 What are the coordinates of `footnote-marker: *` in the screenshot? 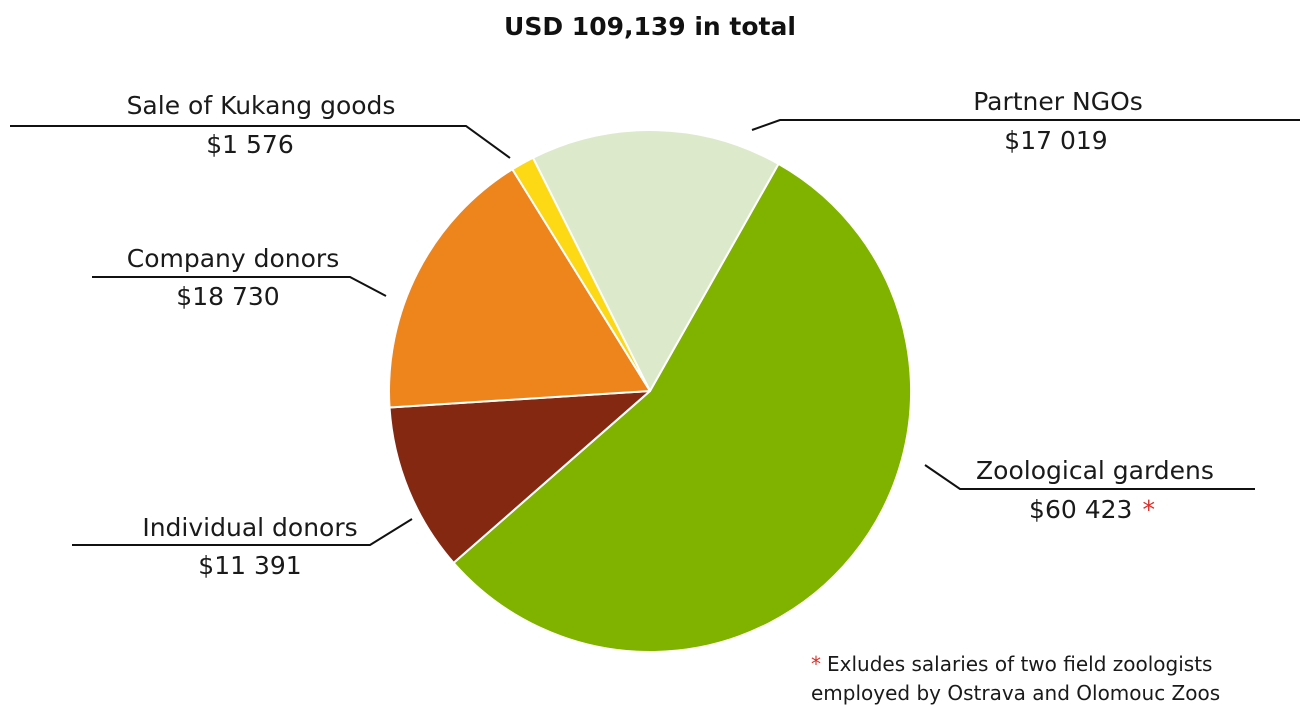 It's located at (816, 664).